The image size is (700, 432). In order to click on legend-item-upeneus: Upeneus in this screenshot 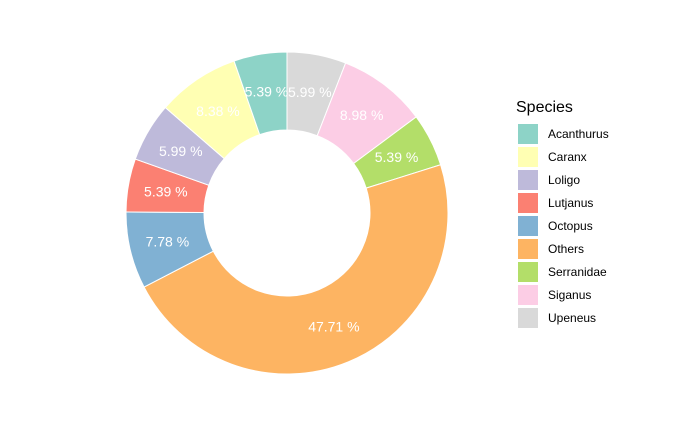, I will do `click(557, 318)`.